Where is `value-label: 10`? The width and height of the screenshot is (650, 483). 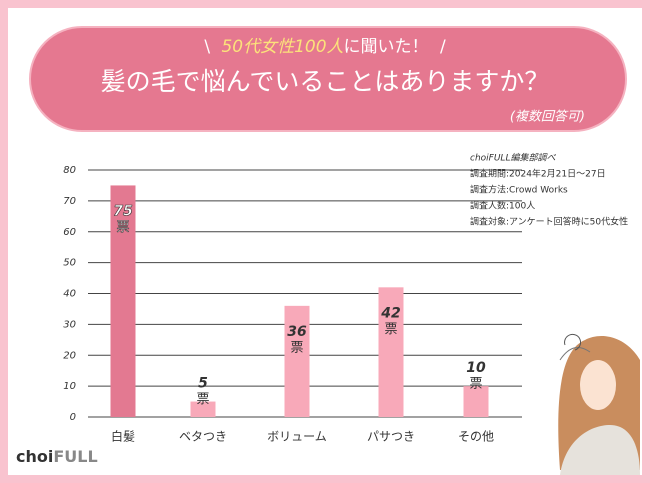
value-label: 10 is located at coordinates (476, 368).